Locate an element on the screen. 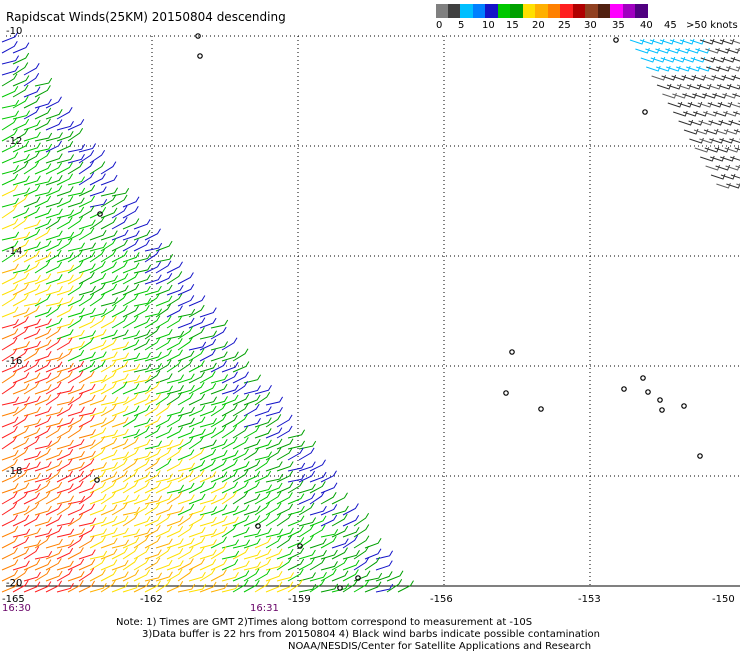  legend-label: 45 is located at coordinates (670, 25).